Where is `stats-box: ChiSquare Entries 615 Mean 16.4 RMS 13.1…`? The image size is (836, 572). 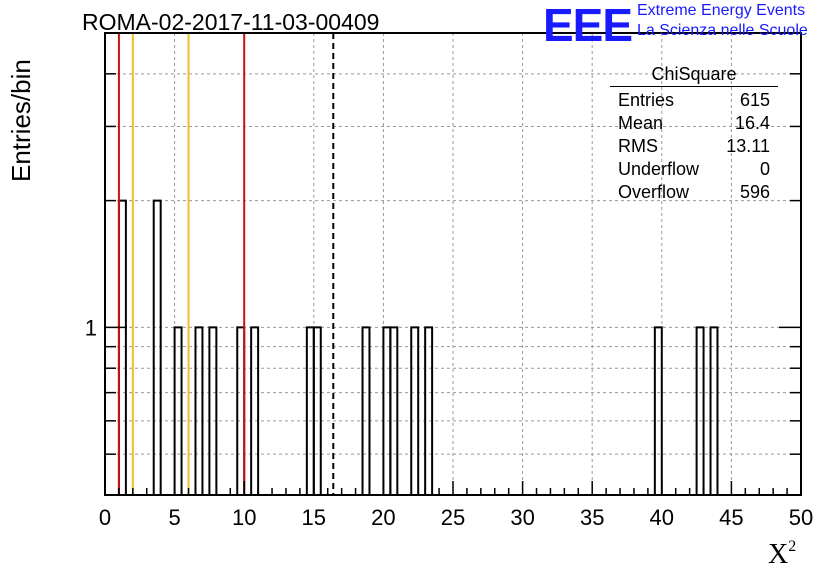
stats-box: ChiSquare Entries 615 Mean 16.4 RMS 13.1… is located at coordinates (694, 134).